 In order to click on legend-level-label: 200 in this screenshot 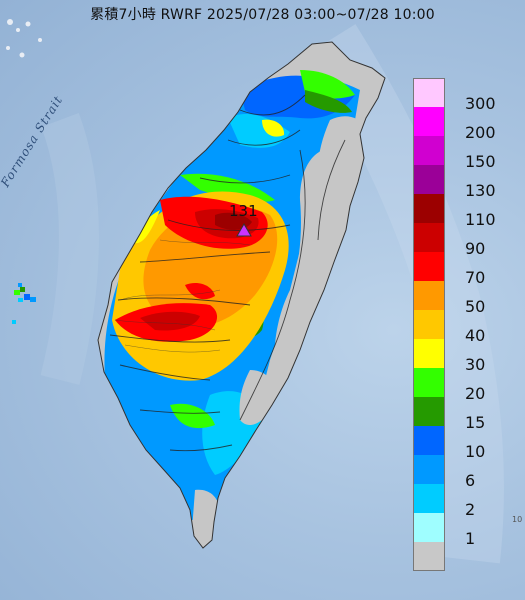, I will do `click(480, 132)`.